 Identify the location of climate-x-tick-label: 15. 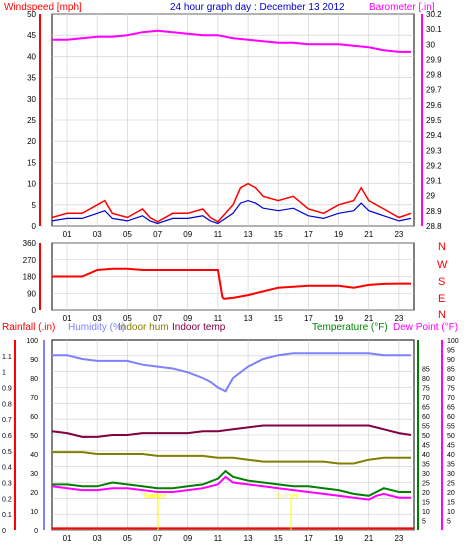
(278, 538).